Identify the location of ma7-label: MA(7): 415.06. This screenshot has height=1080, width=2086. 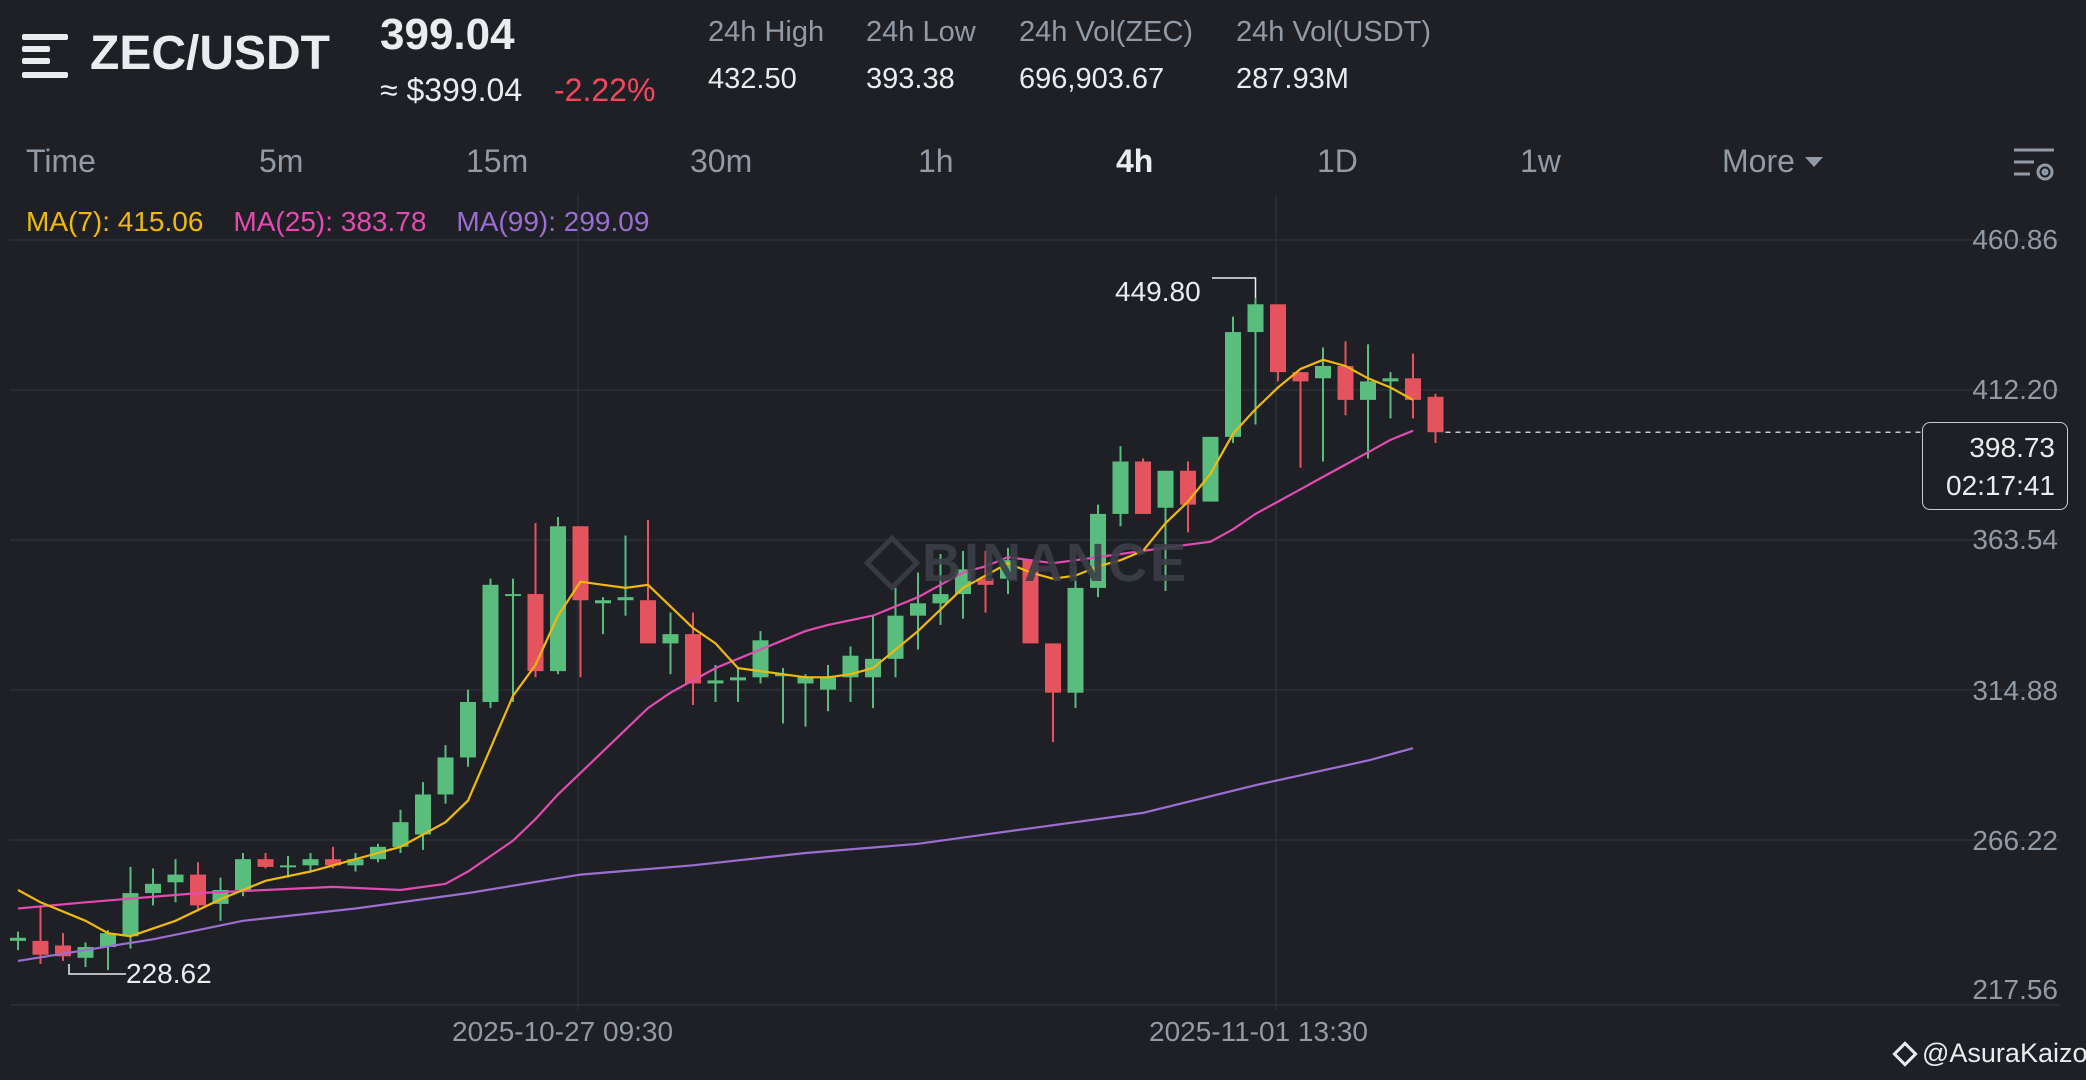
(115, 221).